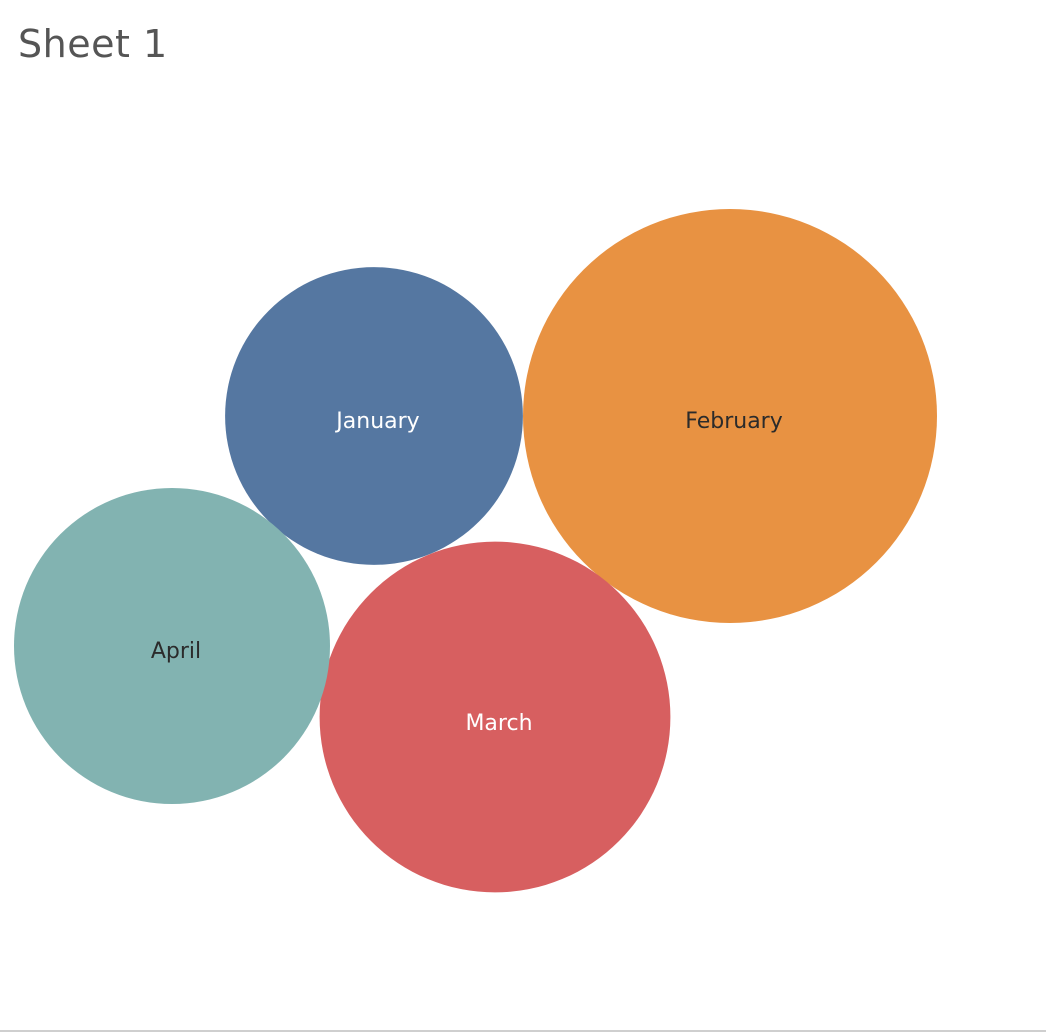  Describe the element at coordinates (93, 44) in the screenshot. I see `sheet-title: Sheet 1` at that location.